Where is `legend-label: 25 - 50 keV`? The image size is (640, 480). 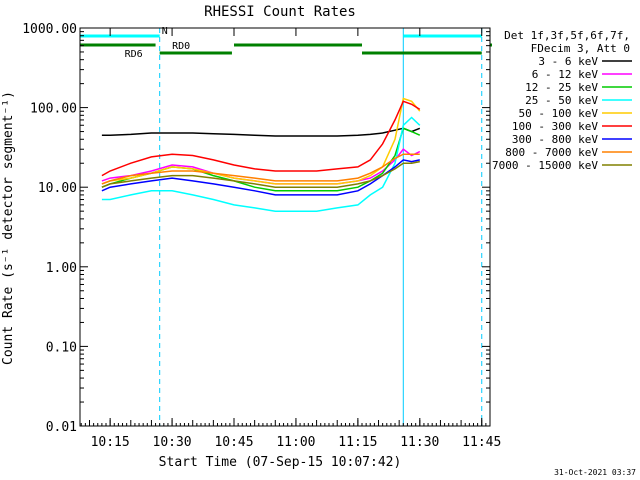
legend-label: 25 - 50 keV is located at coordinates (561, 100).